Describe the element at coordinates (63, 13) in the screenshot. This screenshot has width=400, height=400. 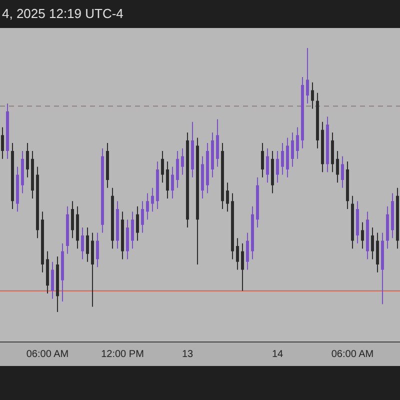
I see `chart-title: 4, 2025 12:19 UTC-4` at that location.